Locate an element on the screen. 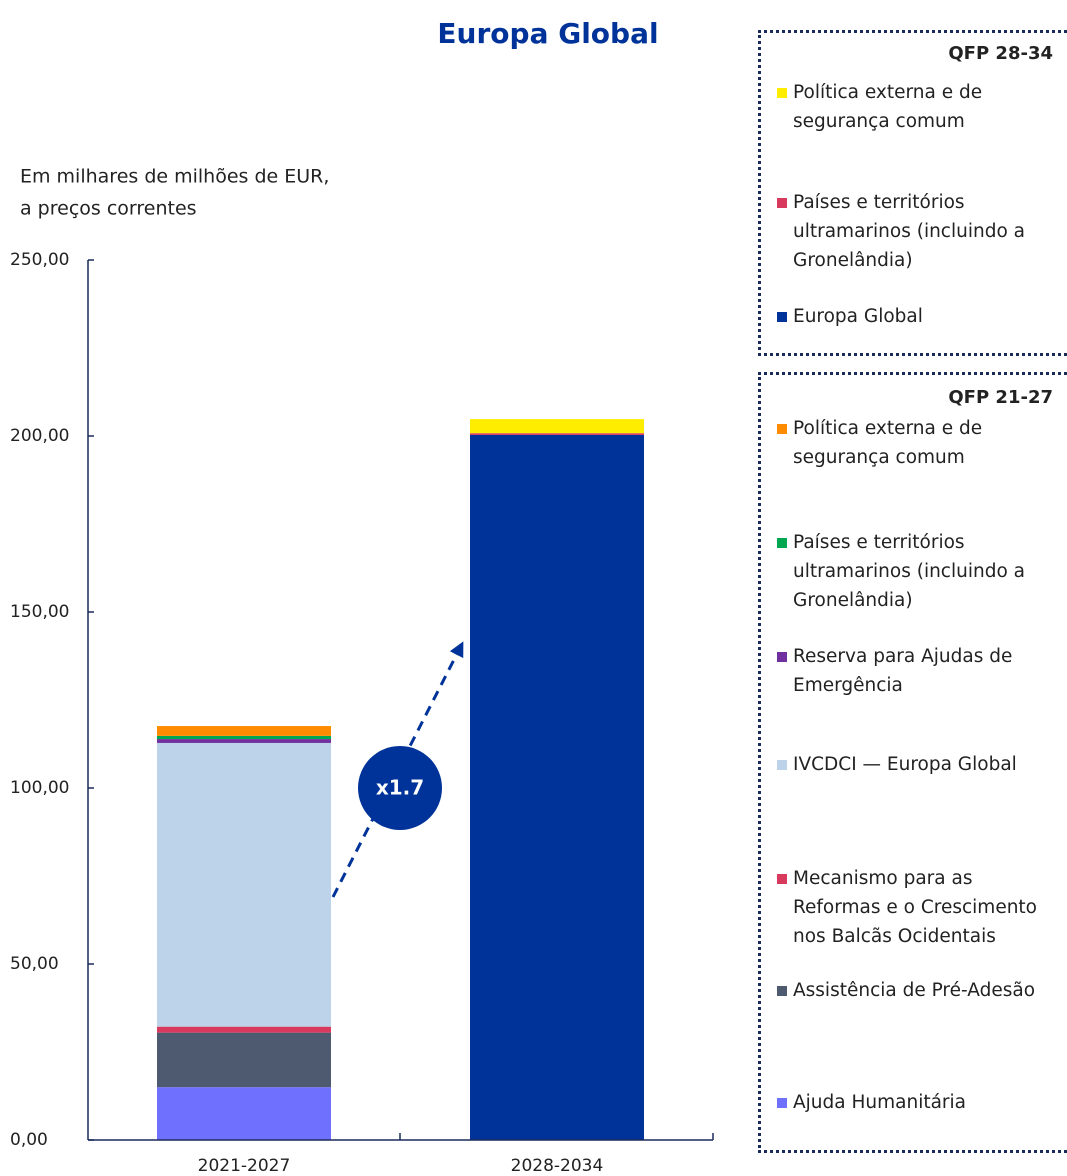 The width and height of the screenshot is (1067, 1176). x-tick-label: 2021-2027 is located at coordinates (244, 1166).